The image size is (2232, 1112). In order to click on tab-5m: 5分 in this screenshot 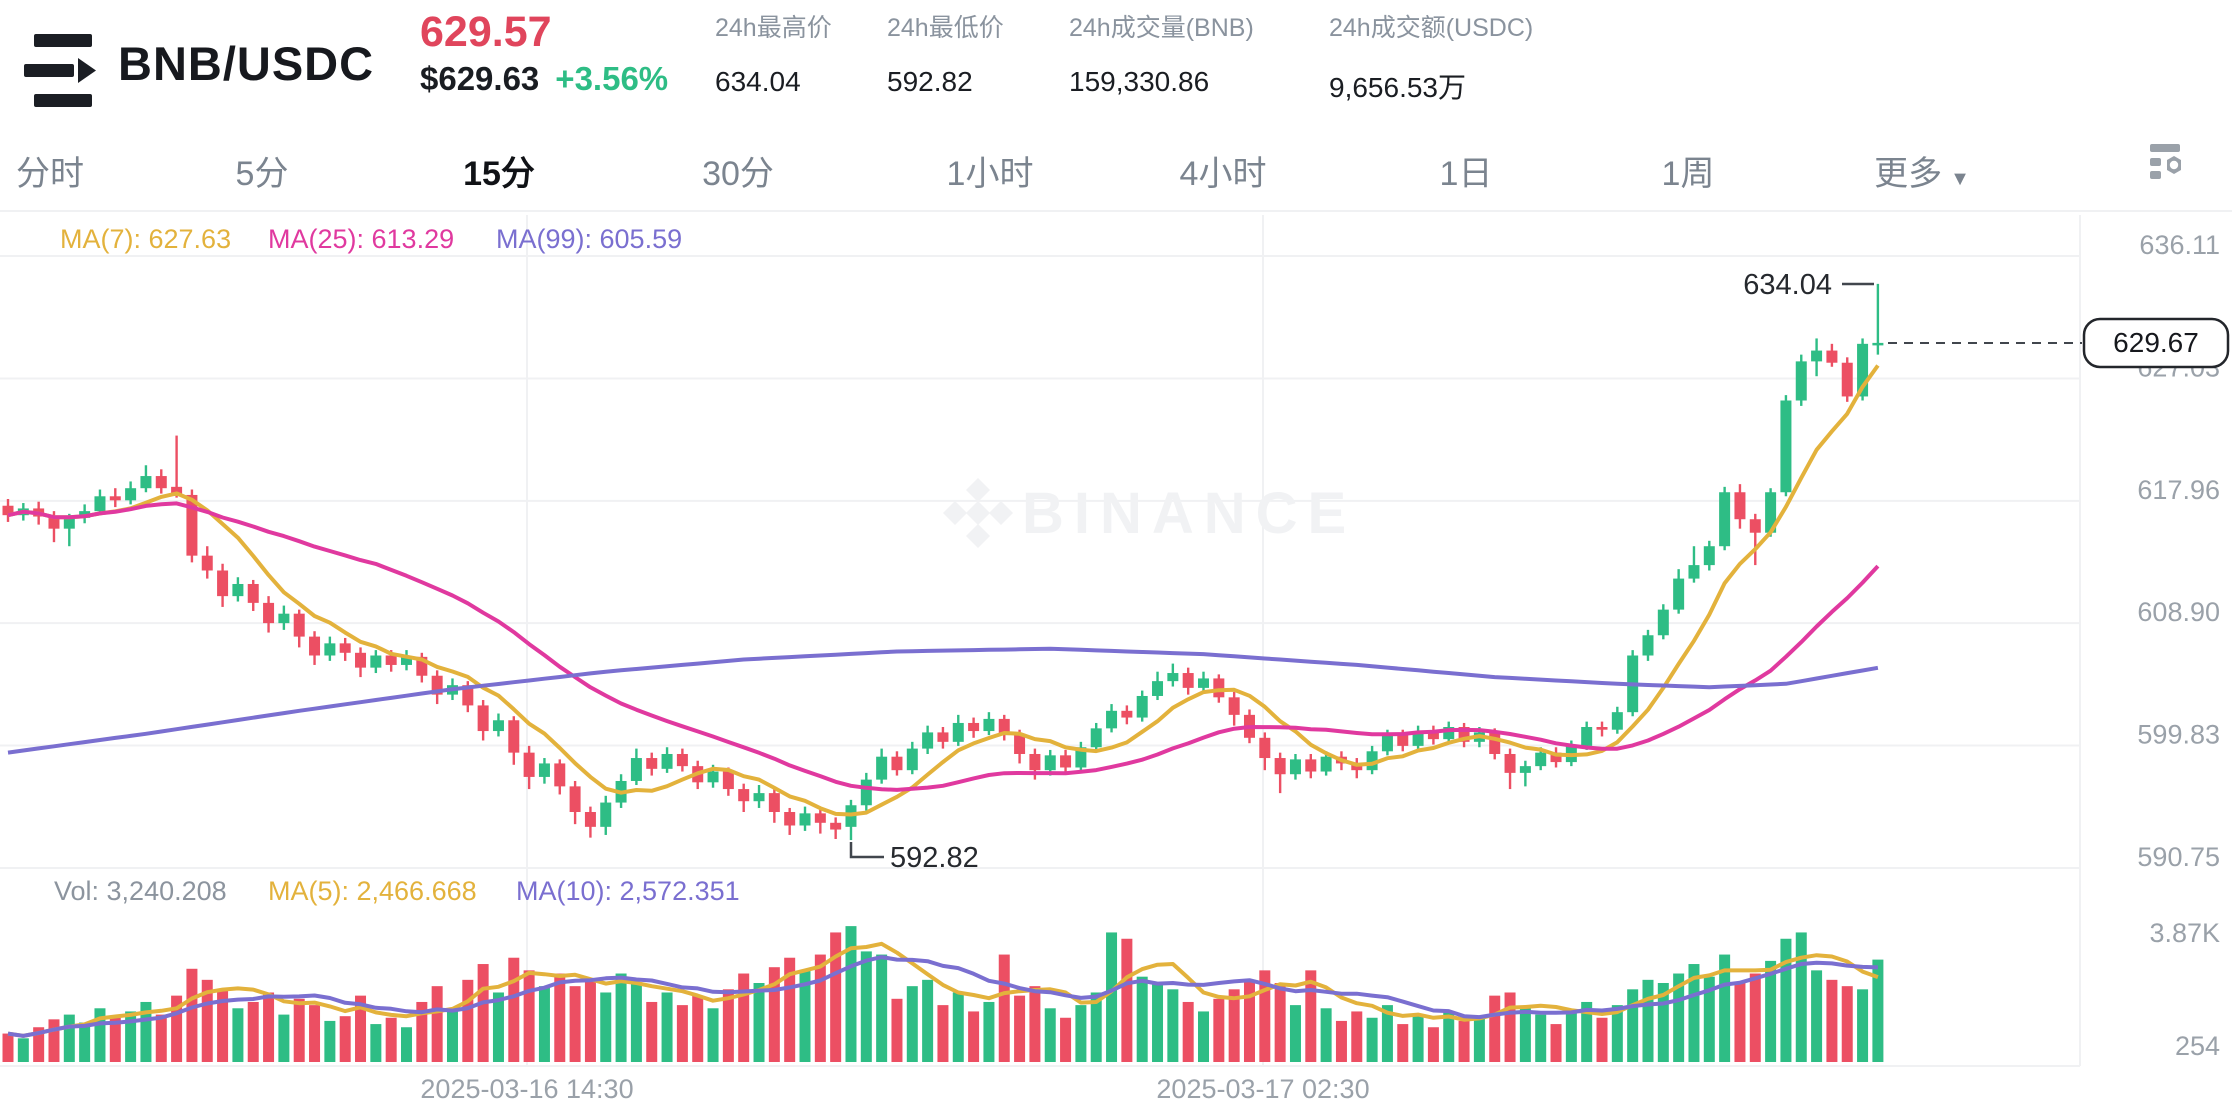, I will do `click(262, 174)`.